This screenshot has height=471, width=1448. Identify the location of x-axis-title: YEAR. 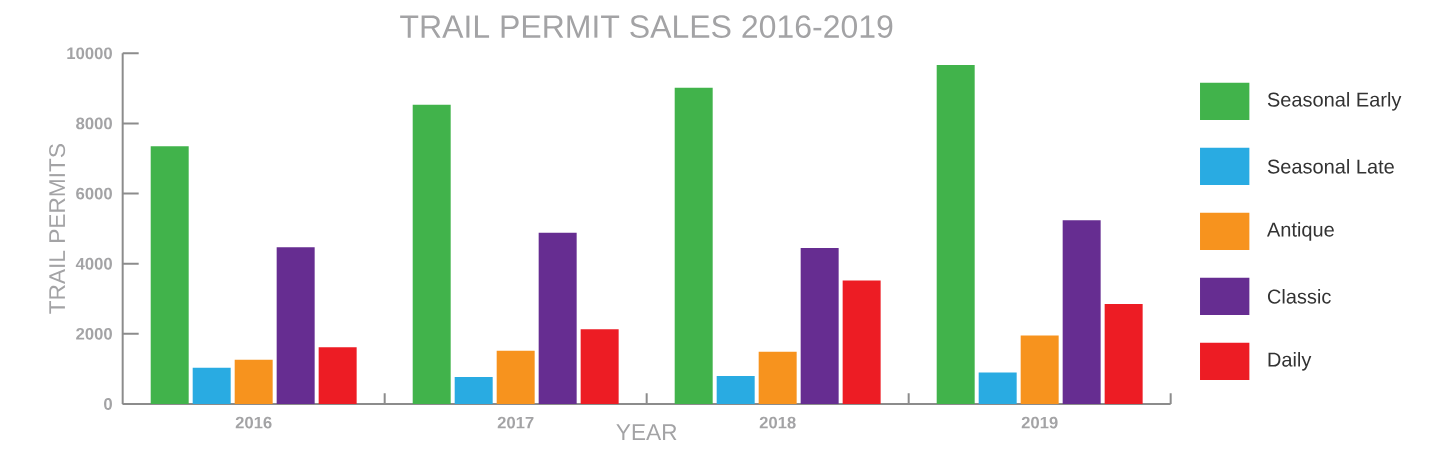
(646, 432).